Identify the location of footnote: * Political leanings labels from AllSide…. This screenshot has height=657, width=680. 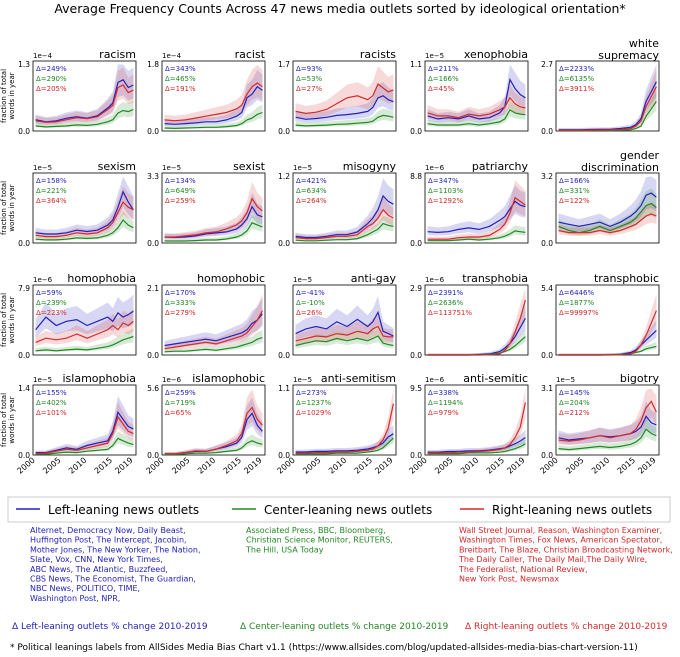
(324, 648).